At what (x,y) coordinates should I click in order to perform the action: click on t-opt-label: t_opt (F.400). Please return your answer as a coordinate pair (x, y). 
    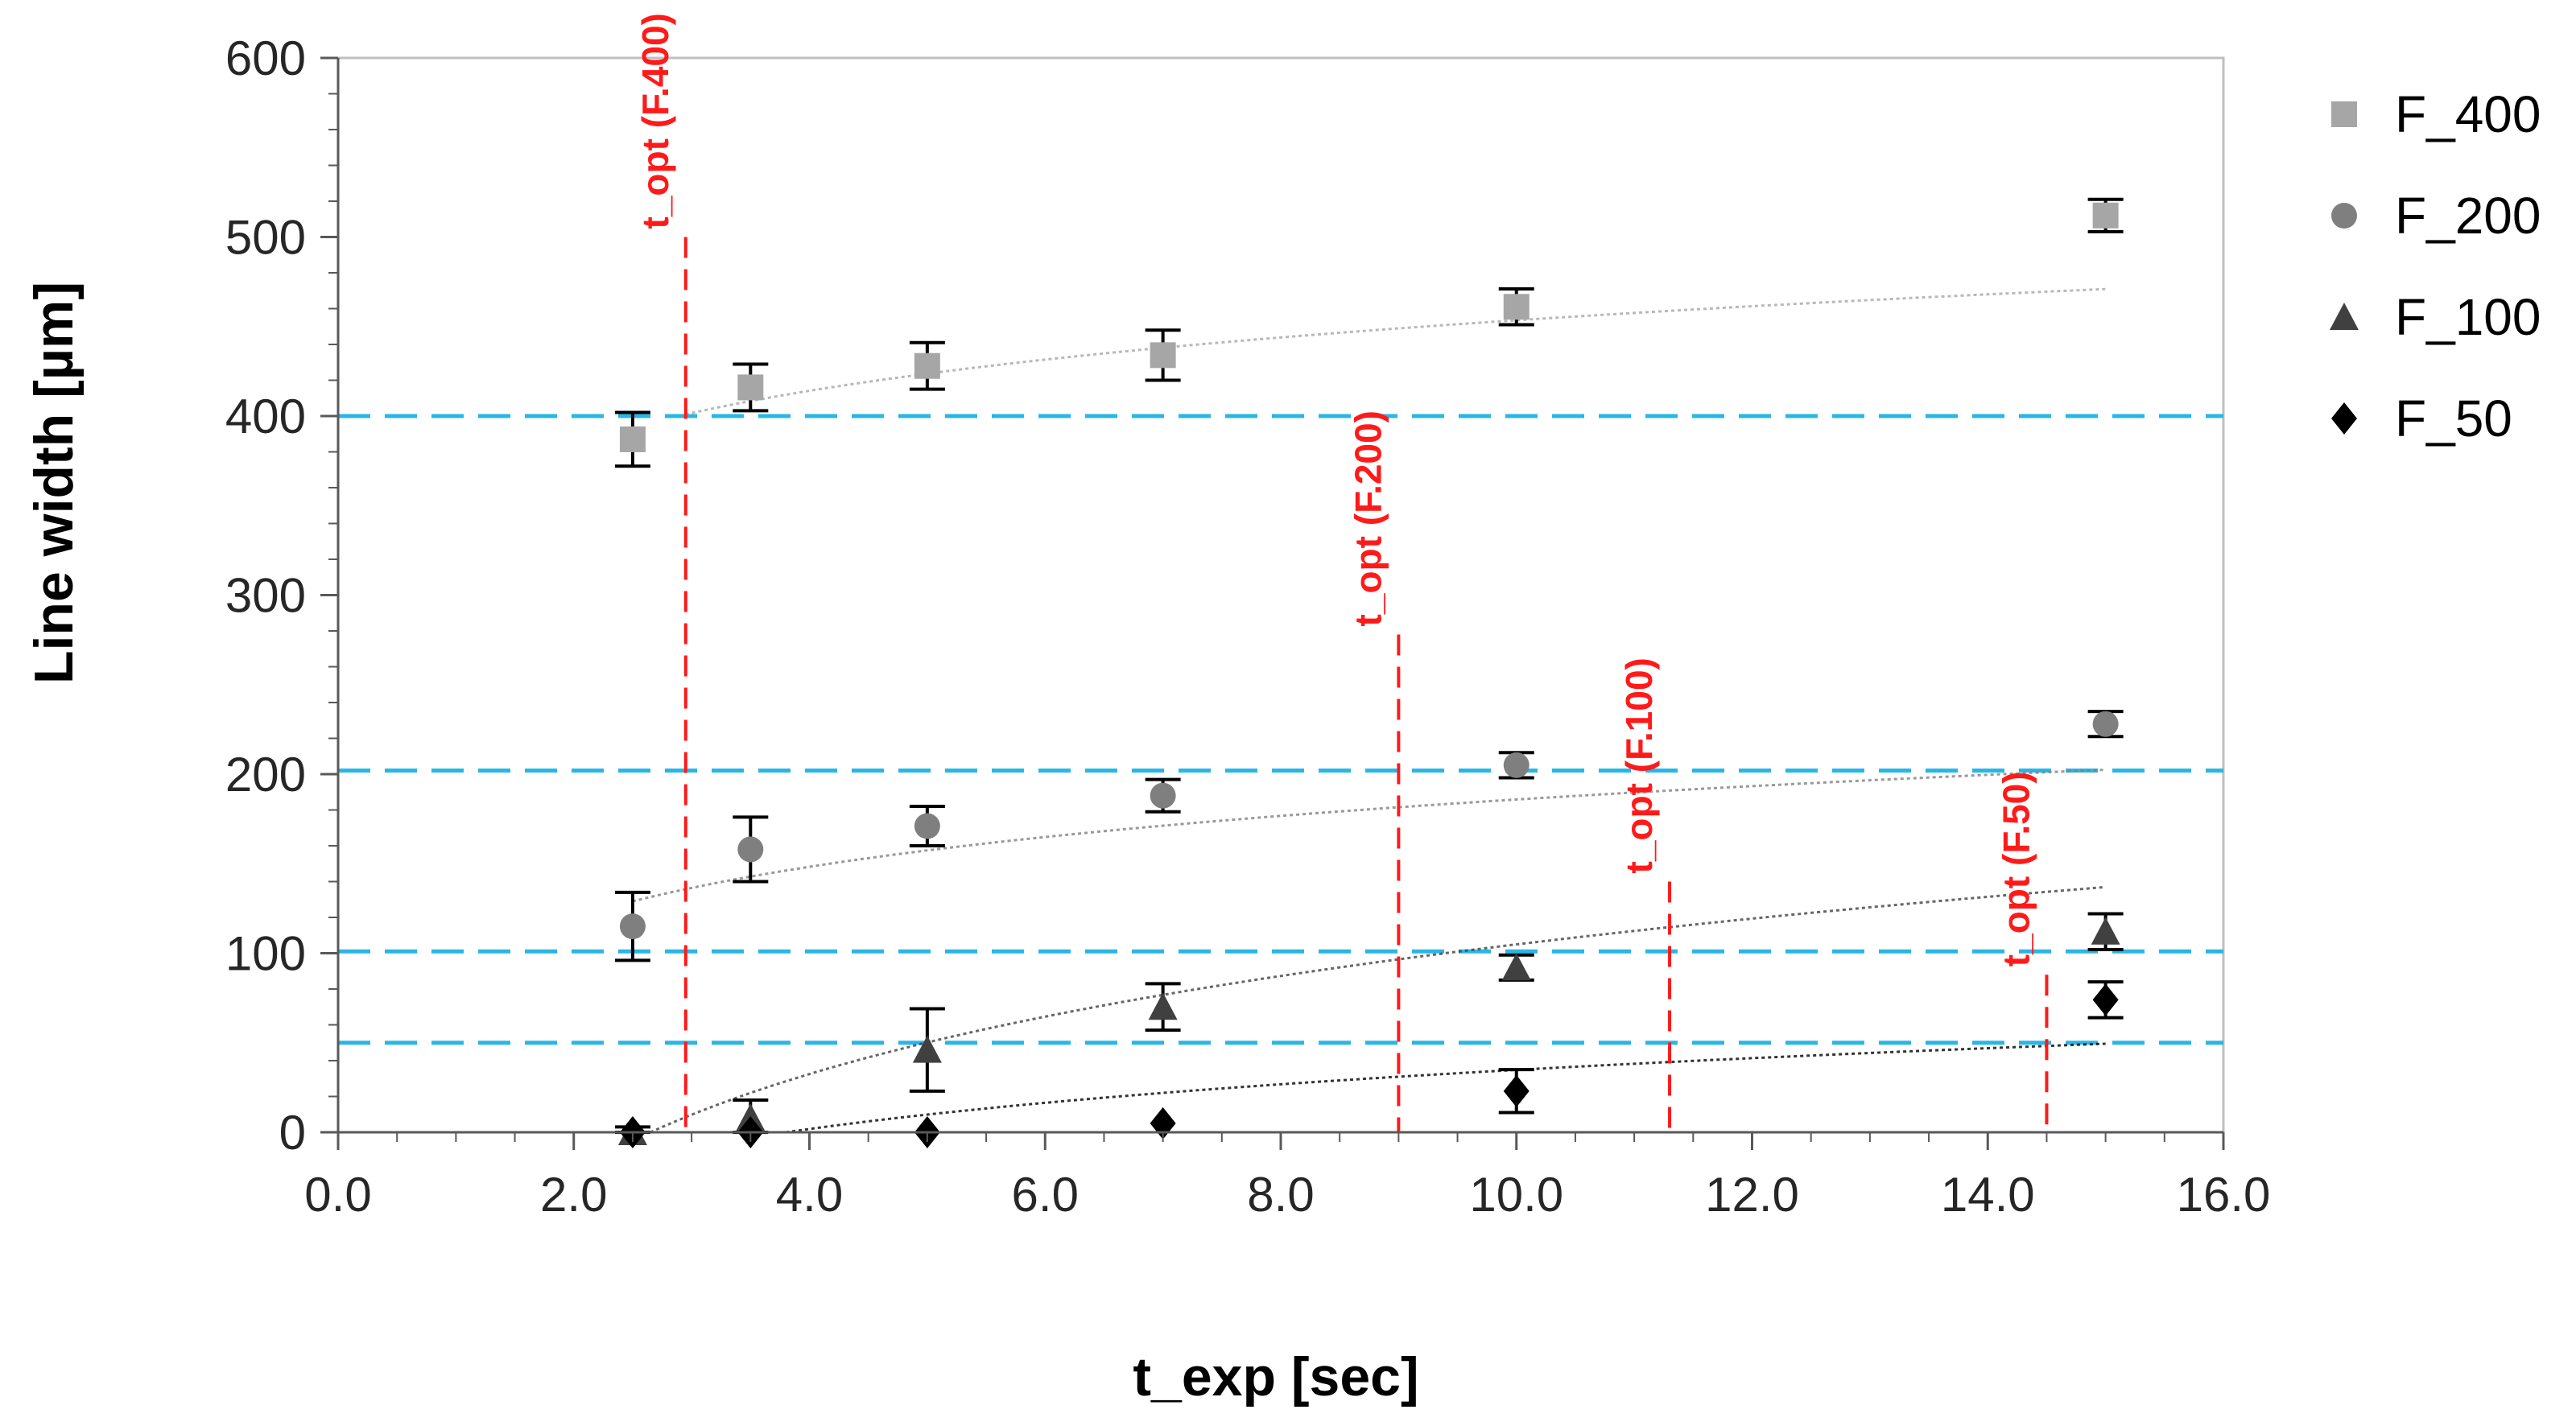
    Looking at the image, I should click on (655, 121).